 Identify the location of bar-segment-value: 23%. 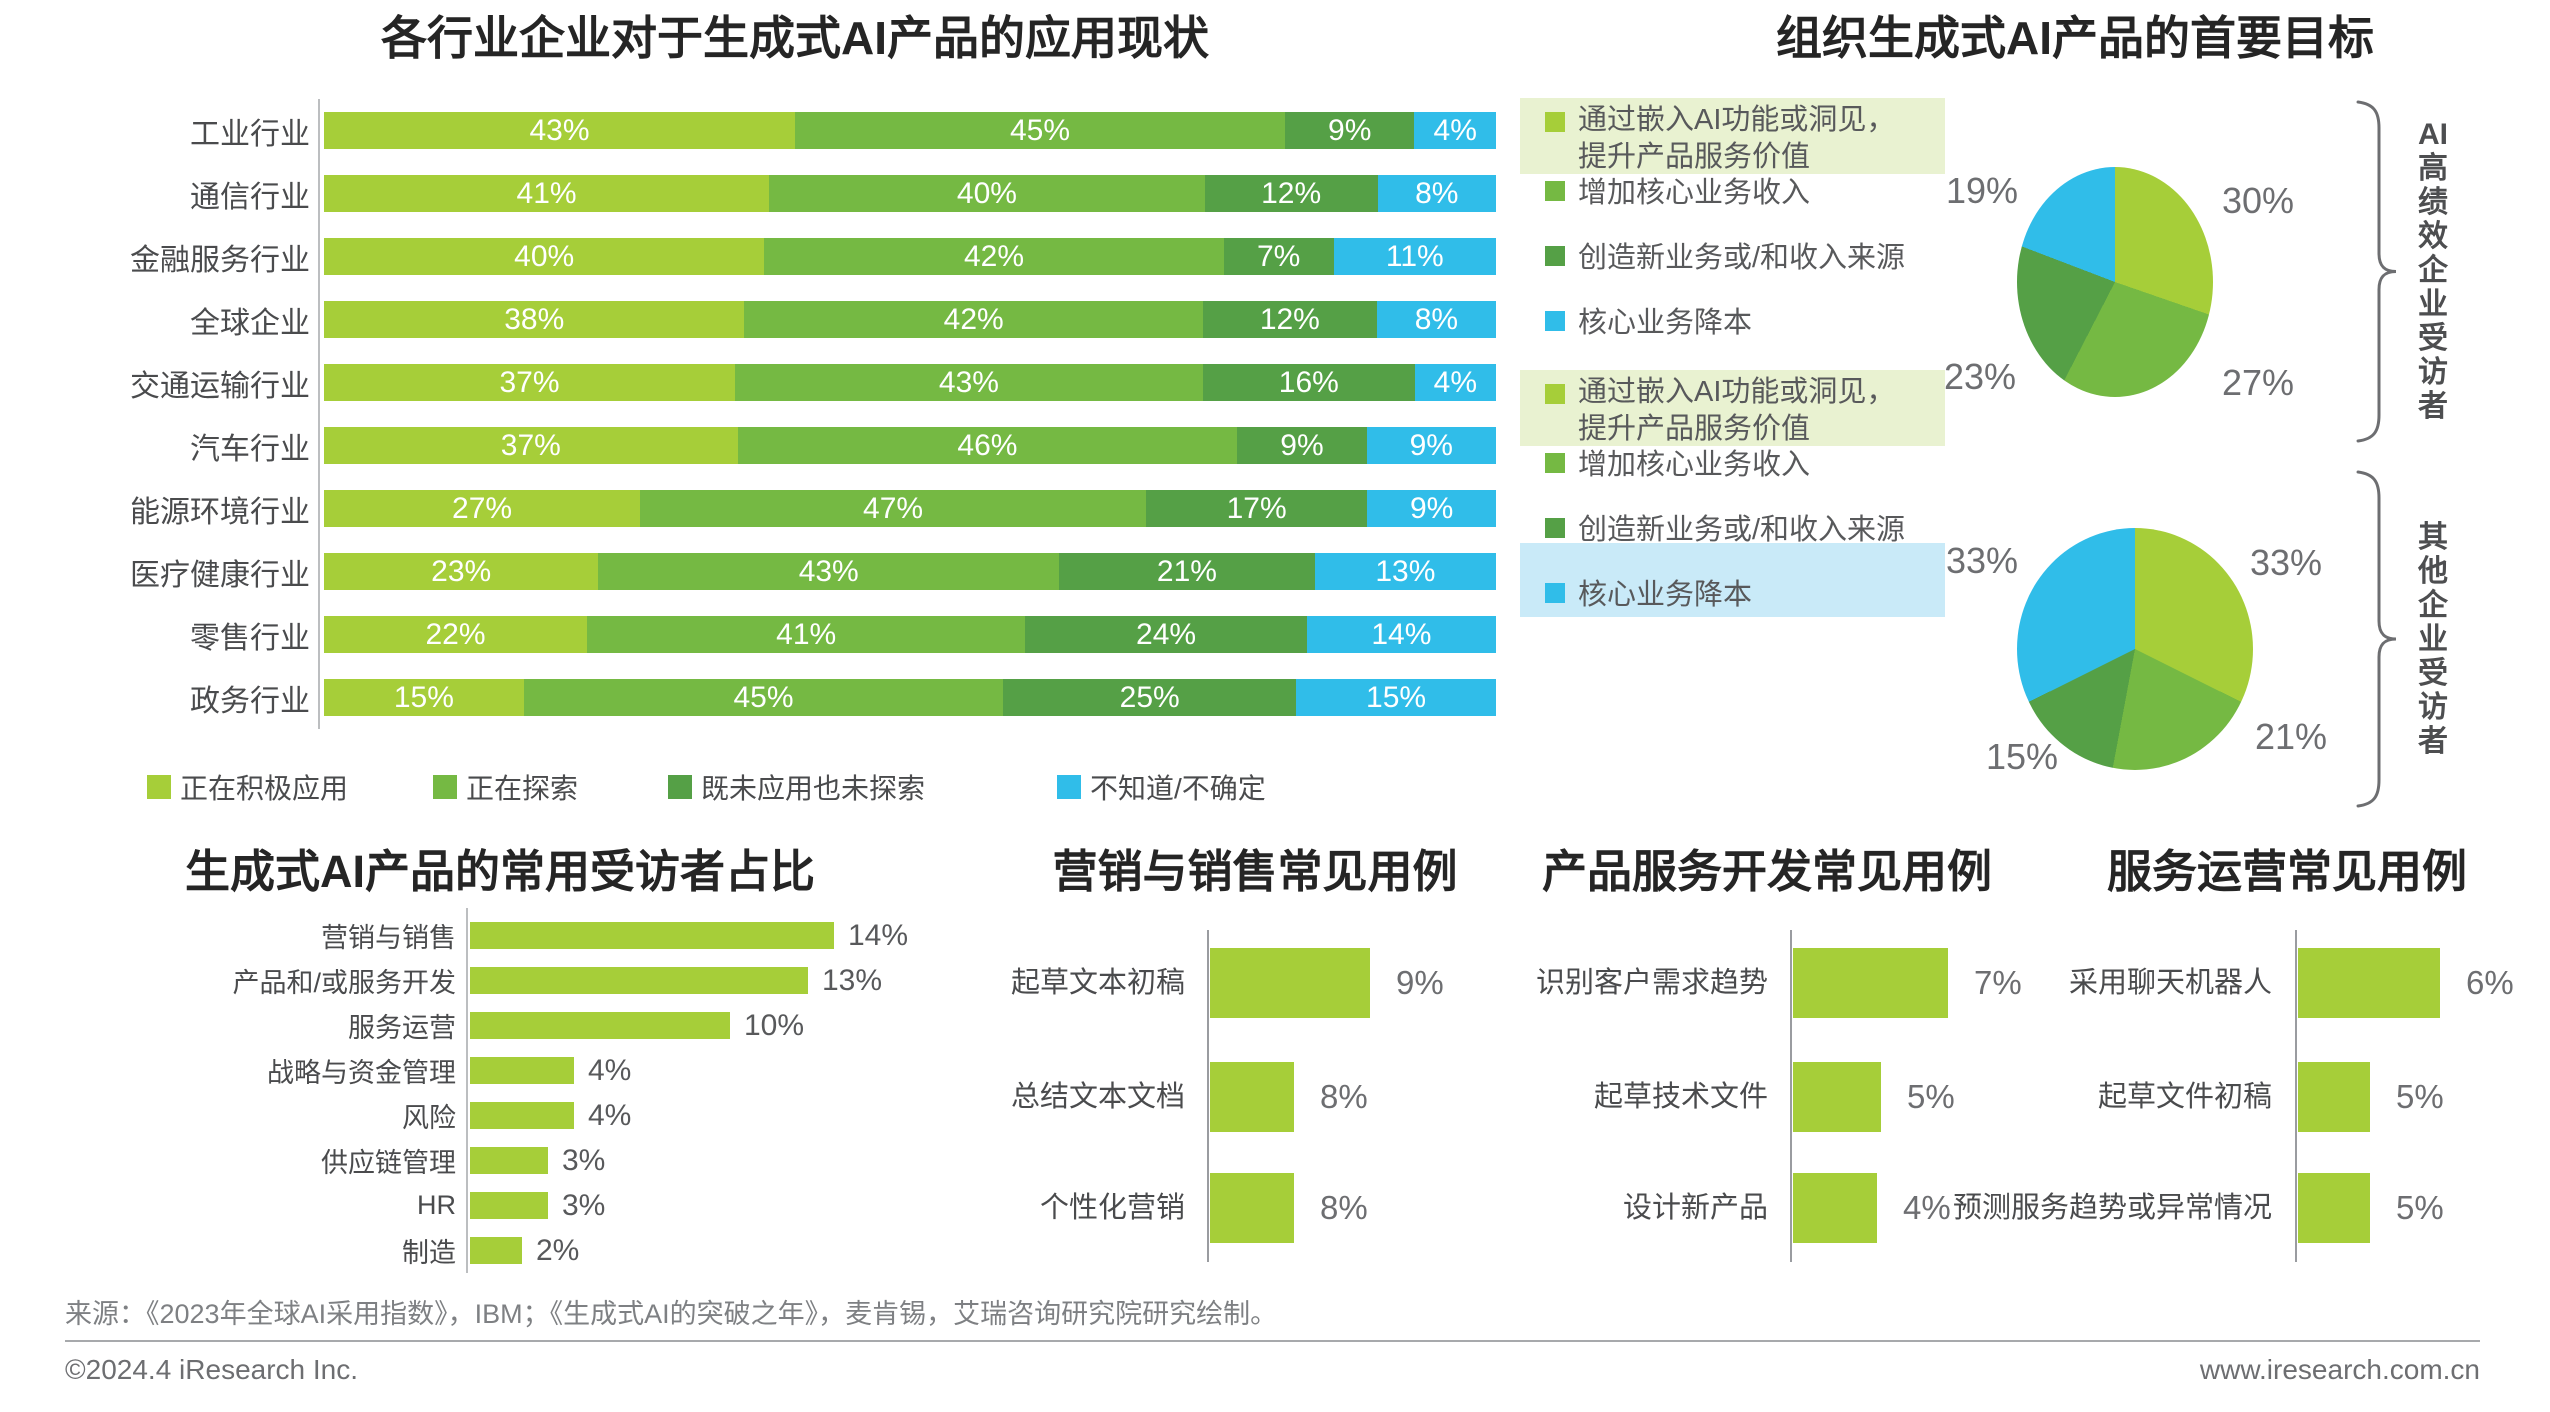
(461, 571).